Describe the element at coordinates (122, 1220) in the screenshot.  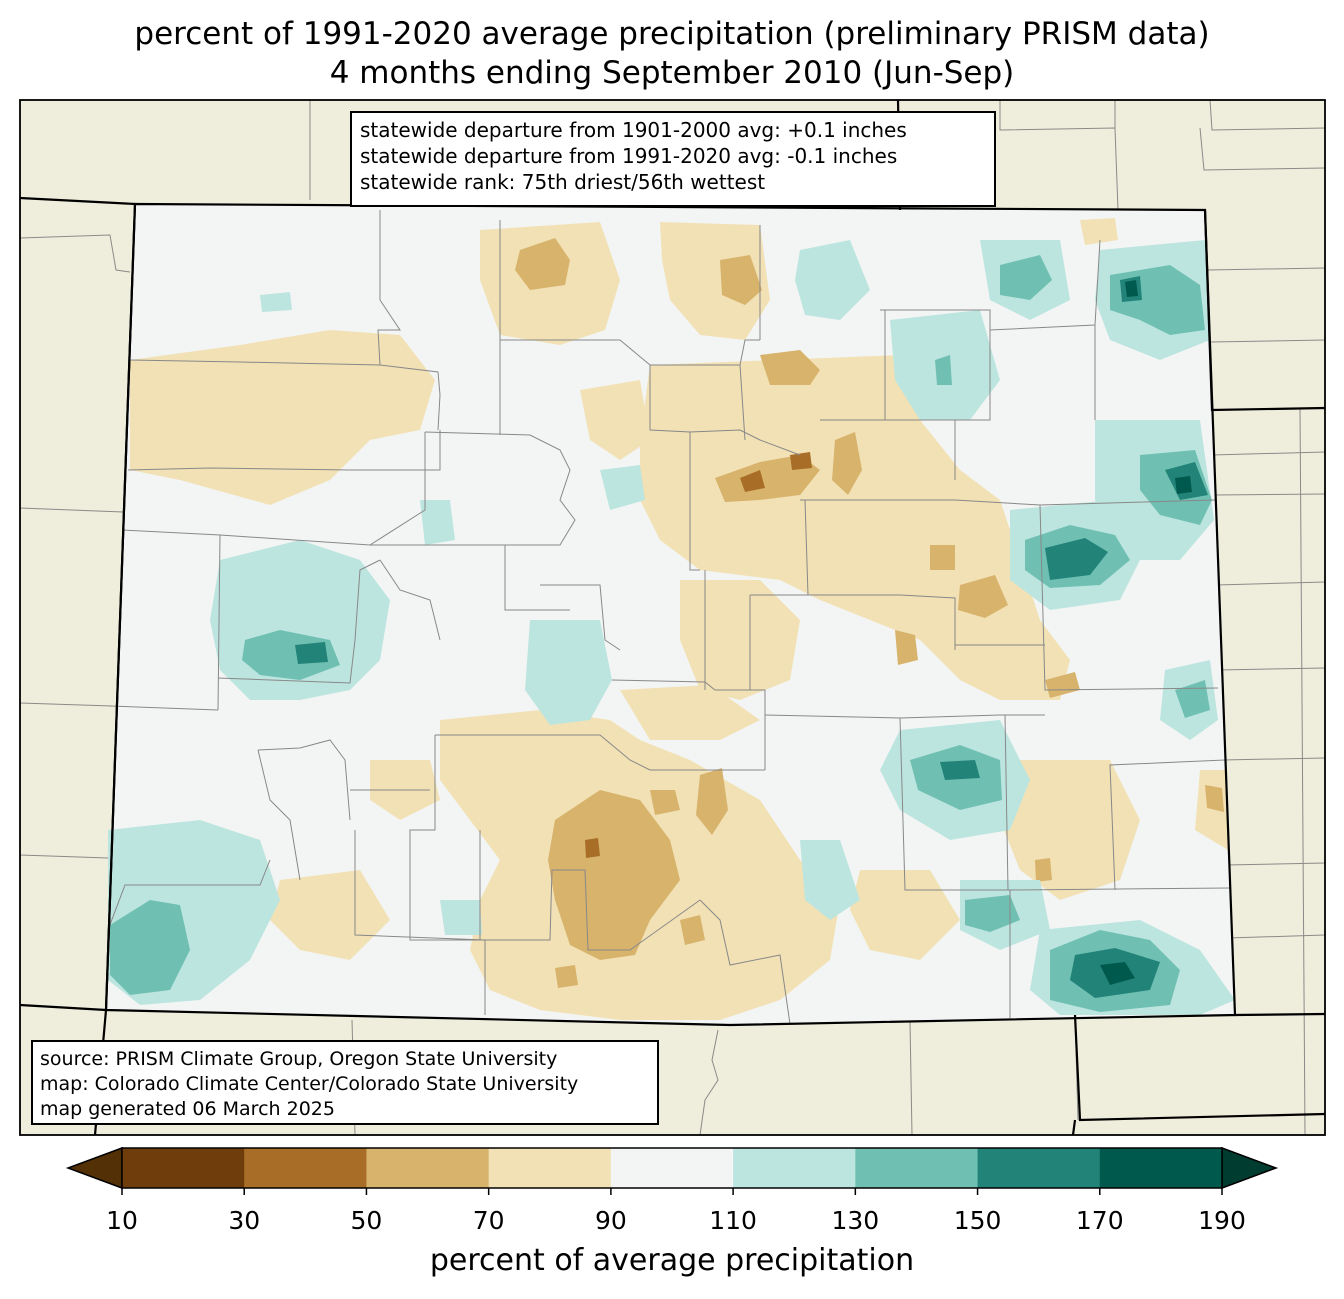
I see `colorbar-tick-label: 10` at that location.